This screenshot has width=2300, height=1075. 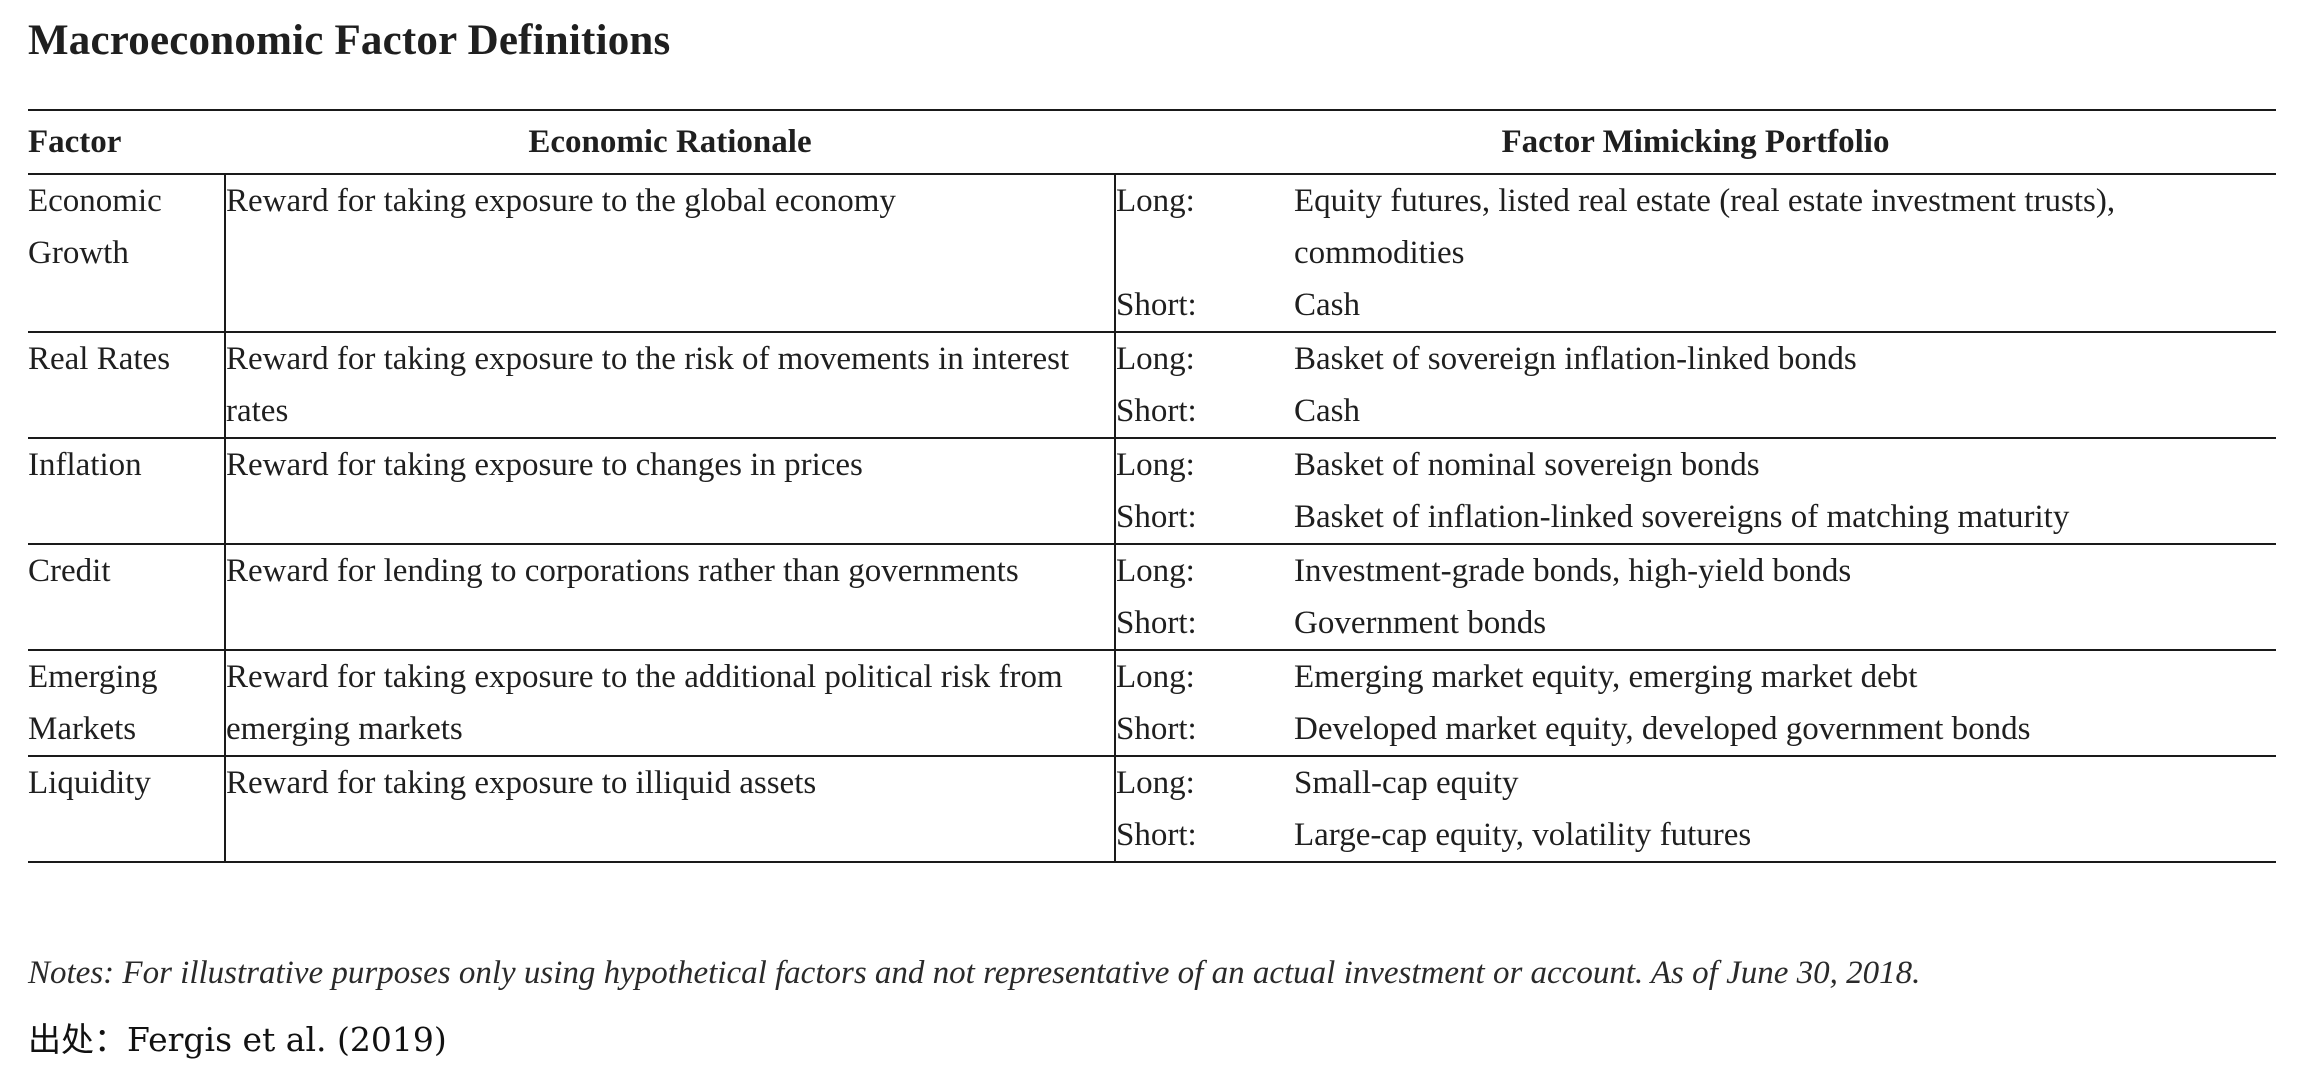 I want to click on long-position: Investment-grade bonds, high-yield bonds, so click(x=1573, y=571).